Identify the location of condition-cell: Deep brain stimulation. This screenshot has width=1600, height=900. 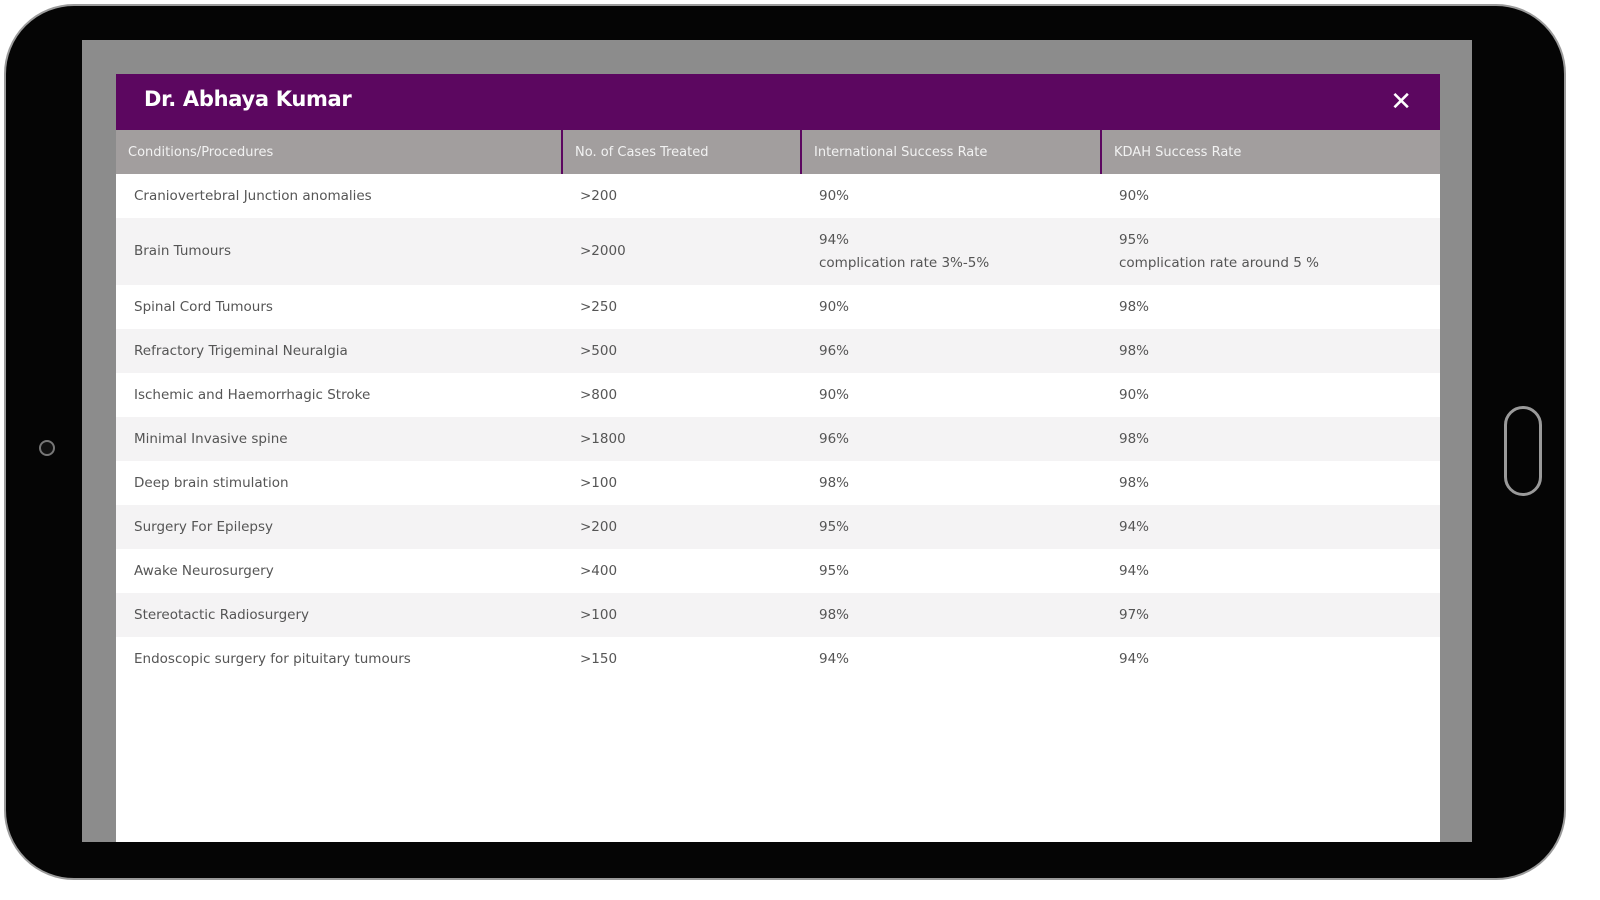
(339, 483).